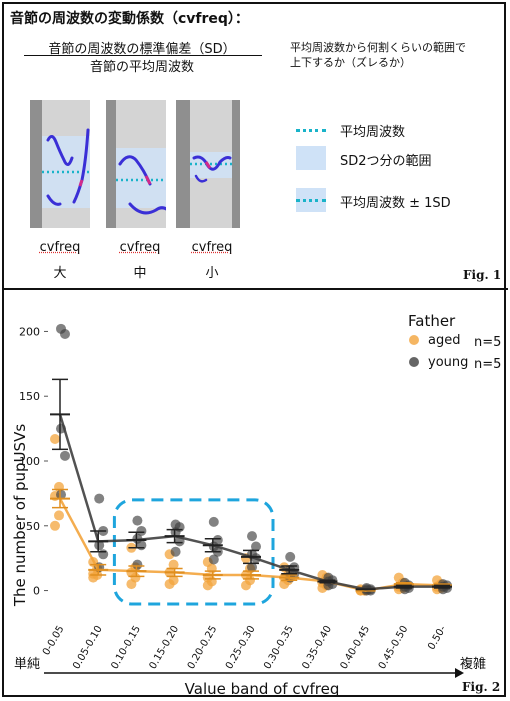  Describe the element at coordinates (60, 273) in the screenshot. I see `example-large-level: 大` at that location.